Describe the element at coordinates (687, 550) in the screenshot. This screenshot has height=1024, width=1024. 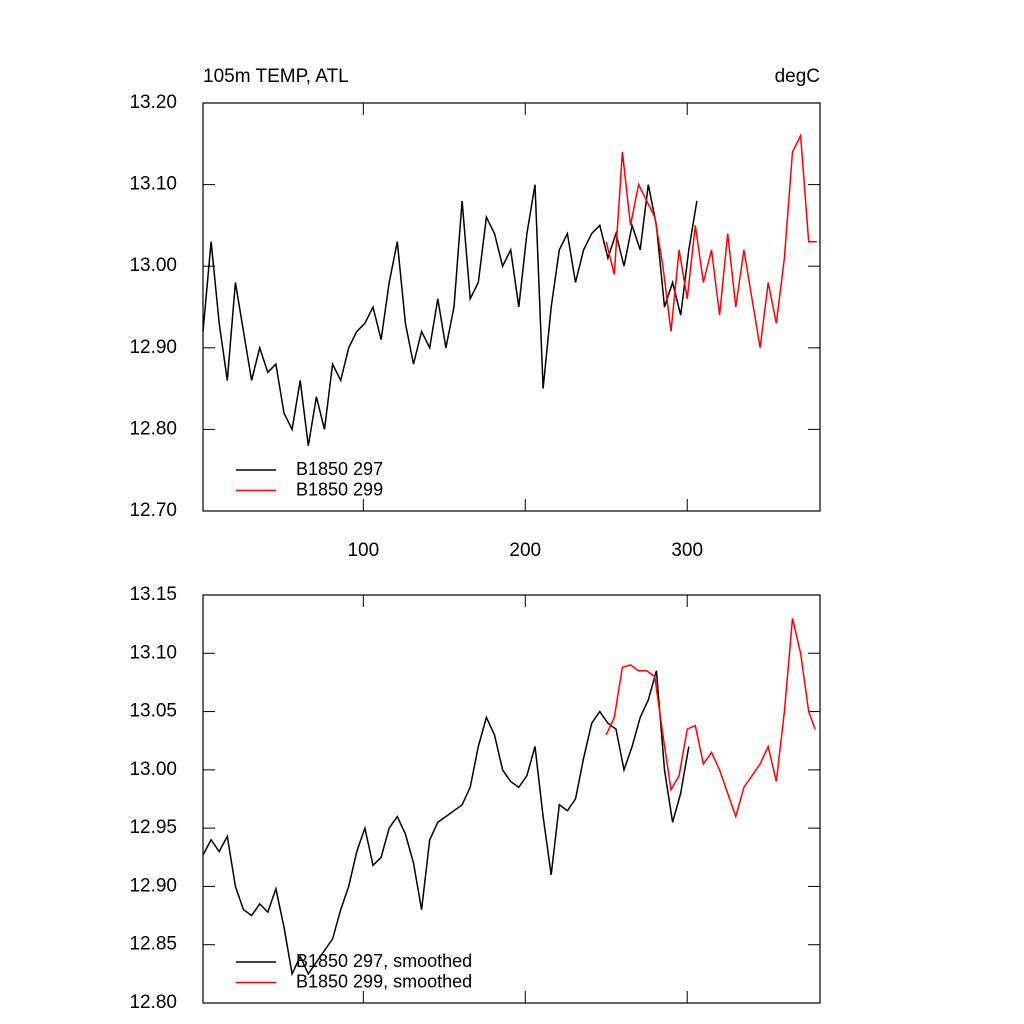
I see `x-tick-label: 300` at that location.